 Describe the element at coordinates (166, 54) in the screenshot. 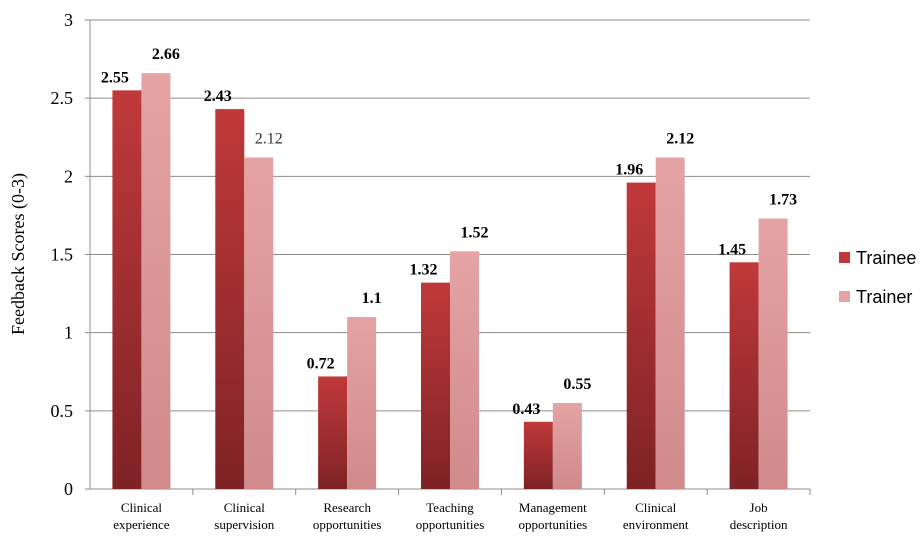

I see `data-label-trainer: 2.66` at that location.